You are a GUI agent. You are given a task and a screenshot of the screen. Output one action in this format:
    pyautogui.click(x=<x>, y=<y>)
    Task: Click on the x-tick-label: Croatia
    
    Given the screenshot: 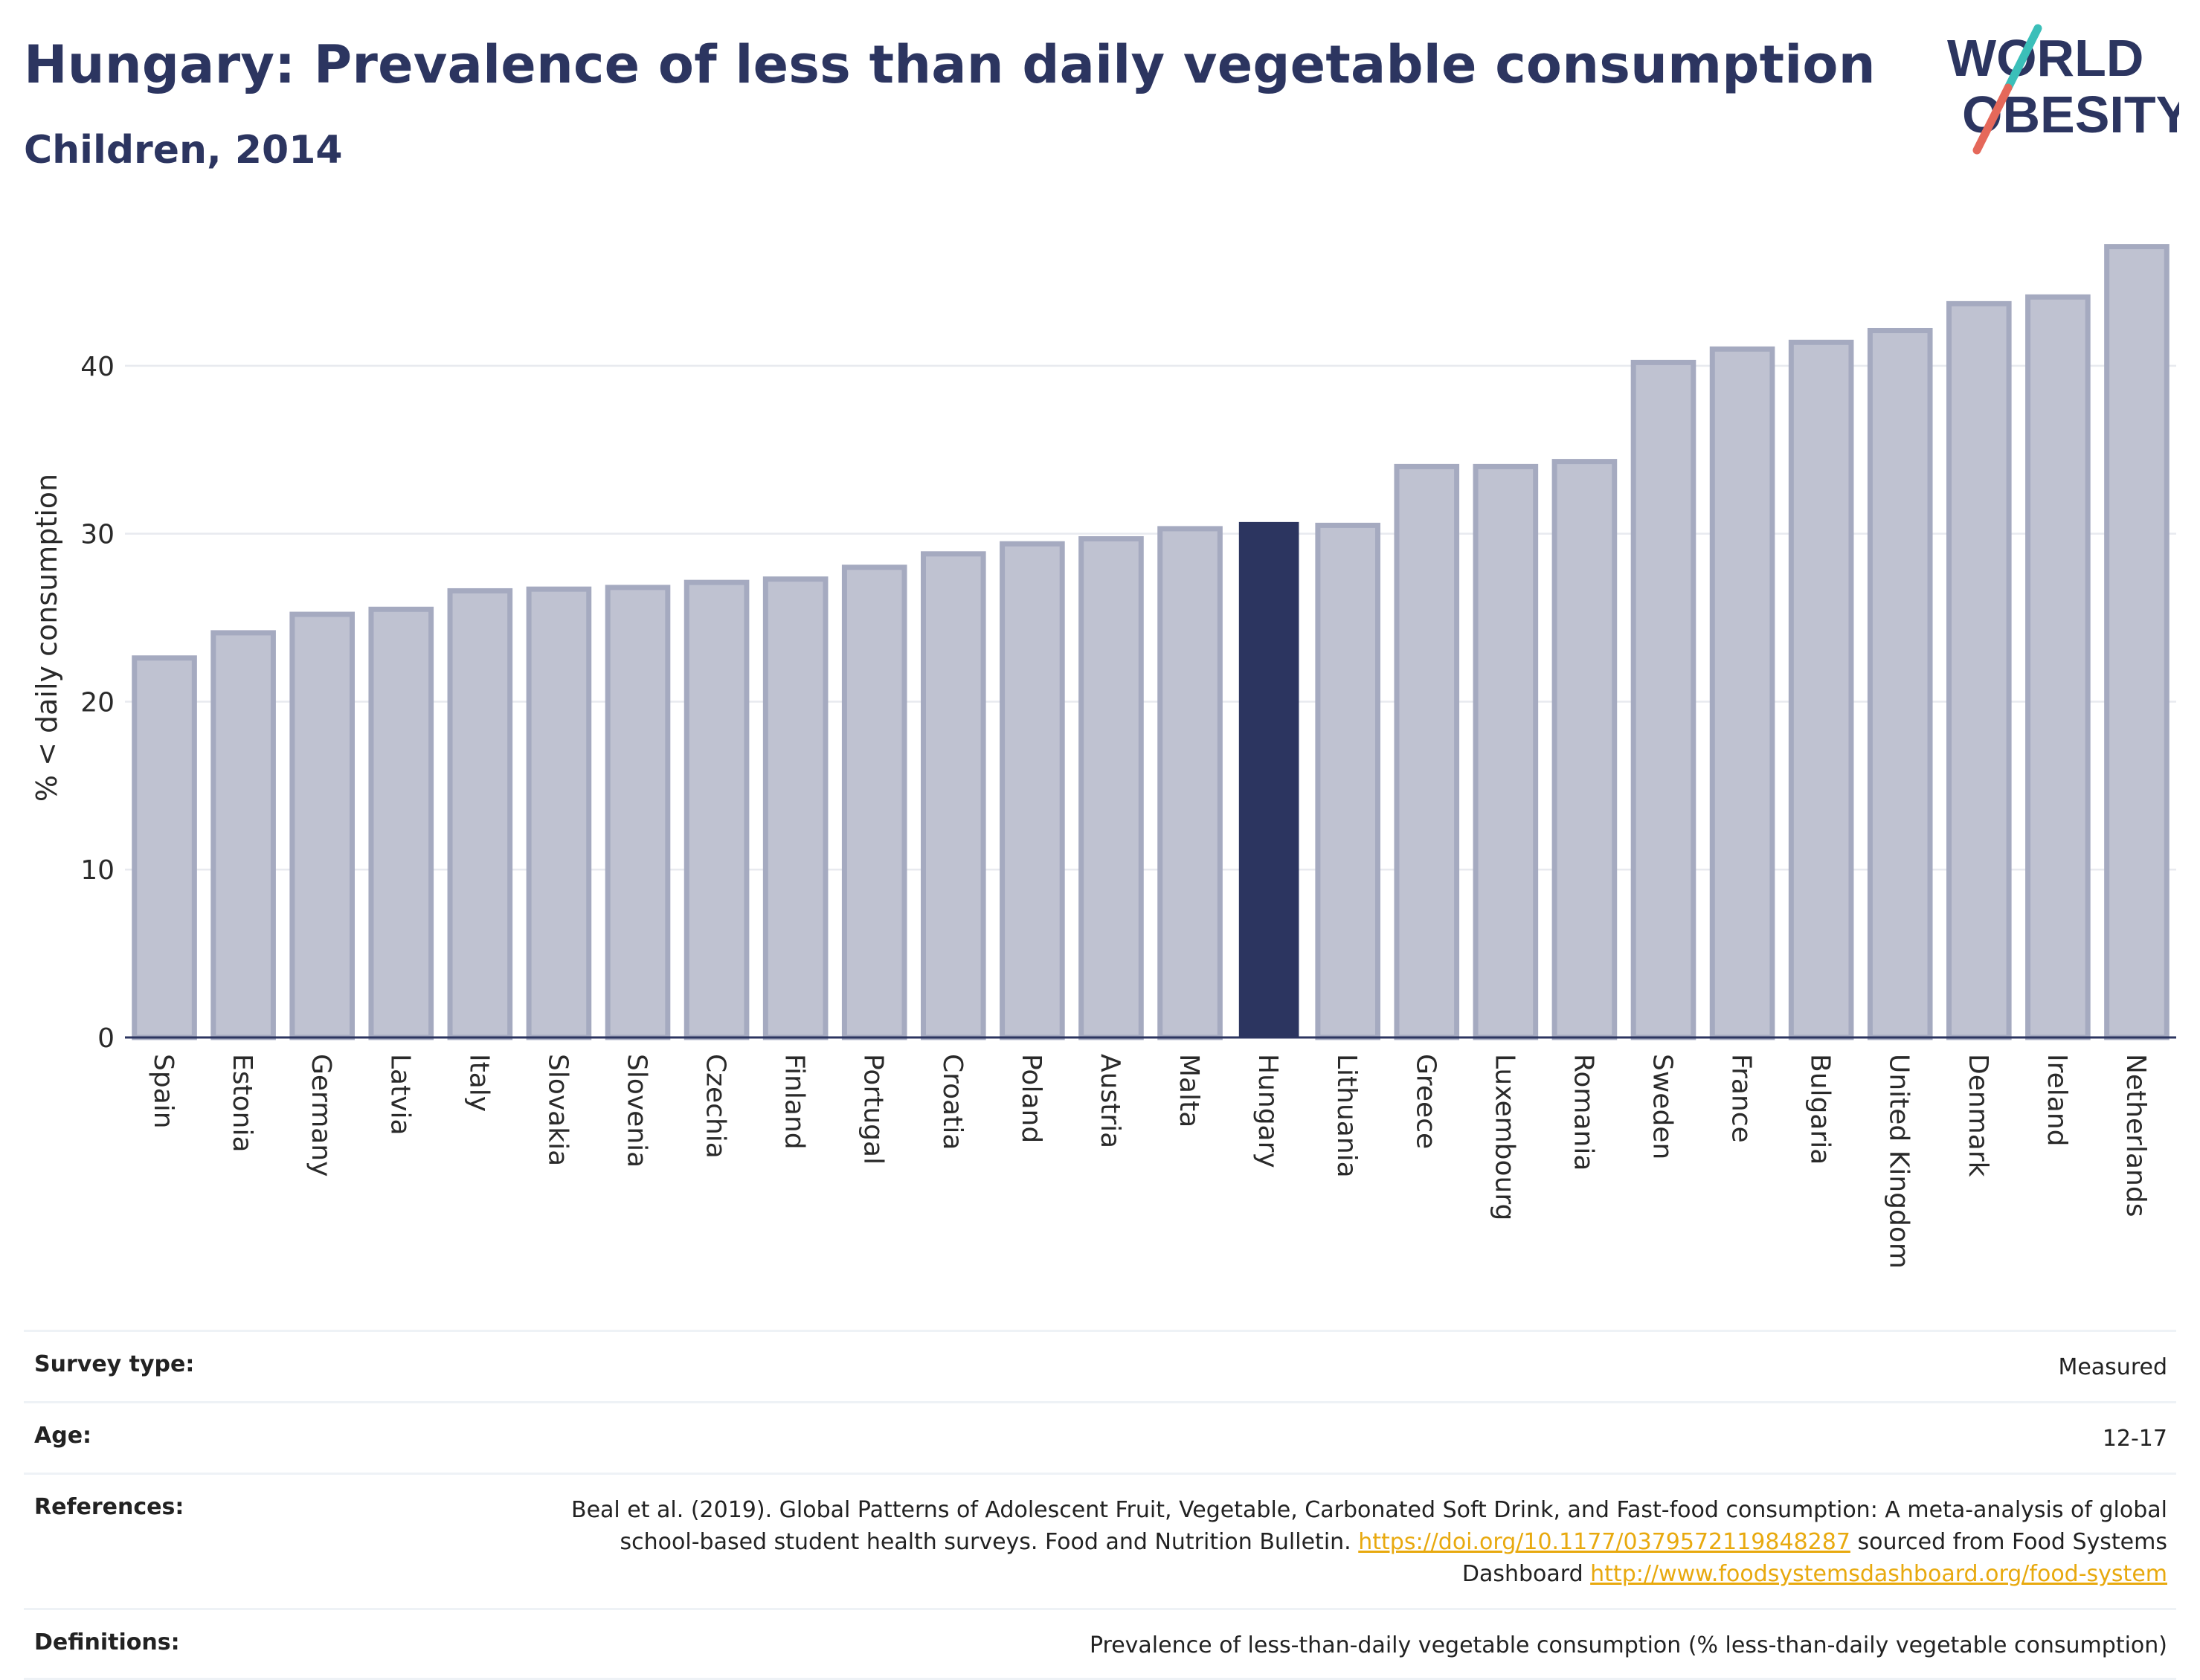 What is the action you would take?
    pyautogui.click(x=952, y=1102)
    